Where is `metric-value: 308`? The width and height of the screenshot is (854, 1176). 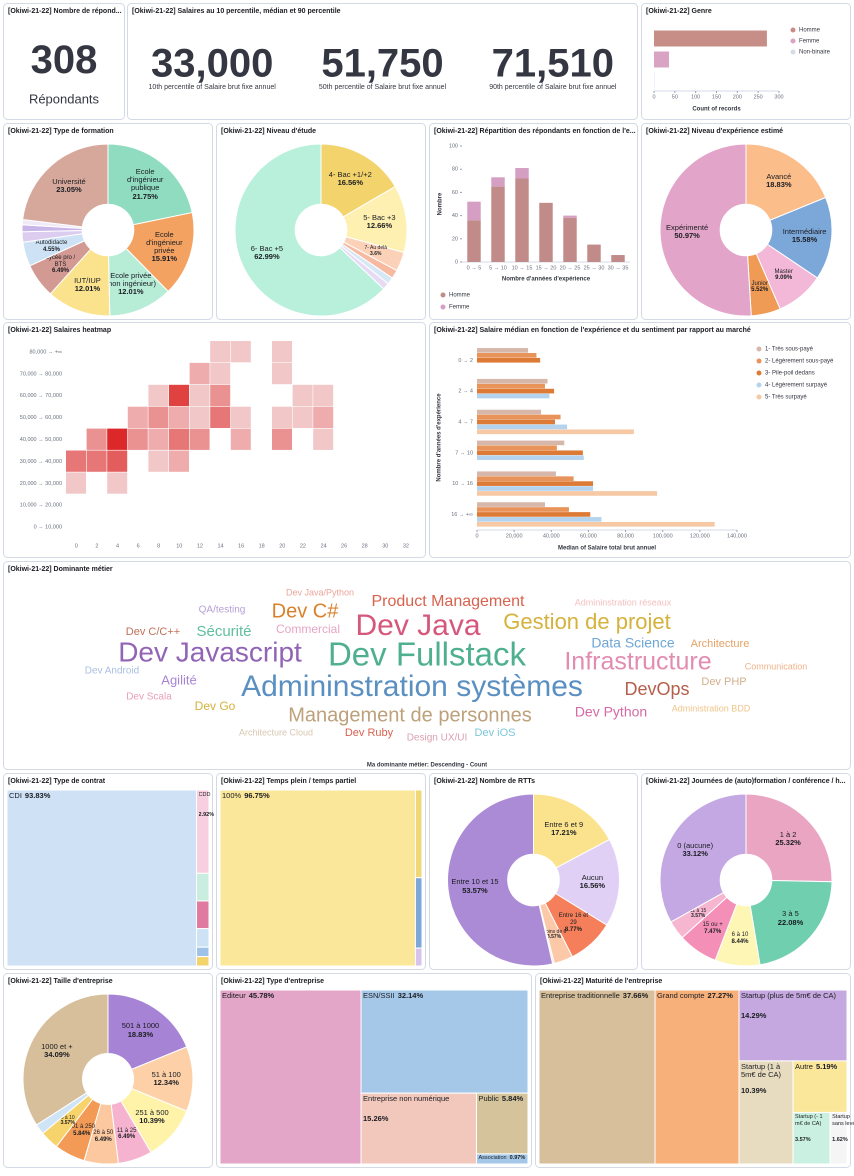
metric-value: 308 is located at coordinates (64, 60).